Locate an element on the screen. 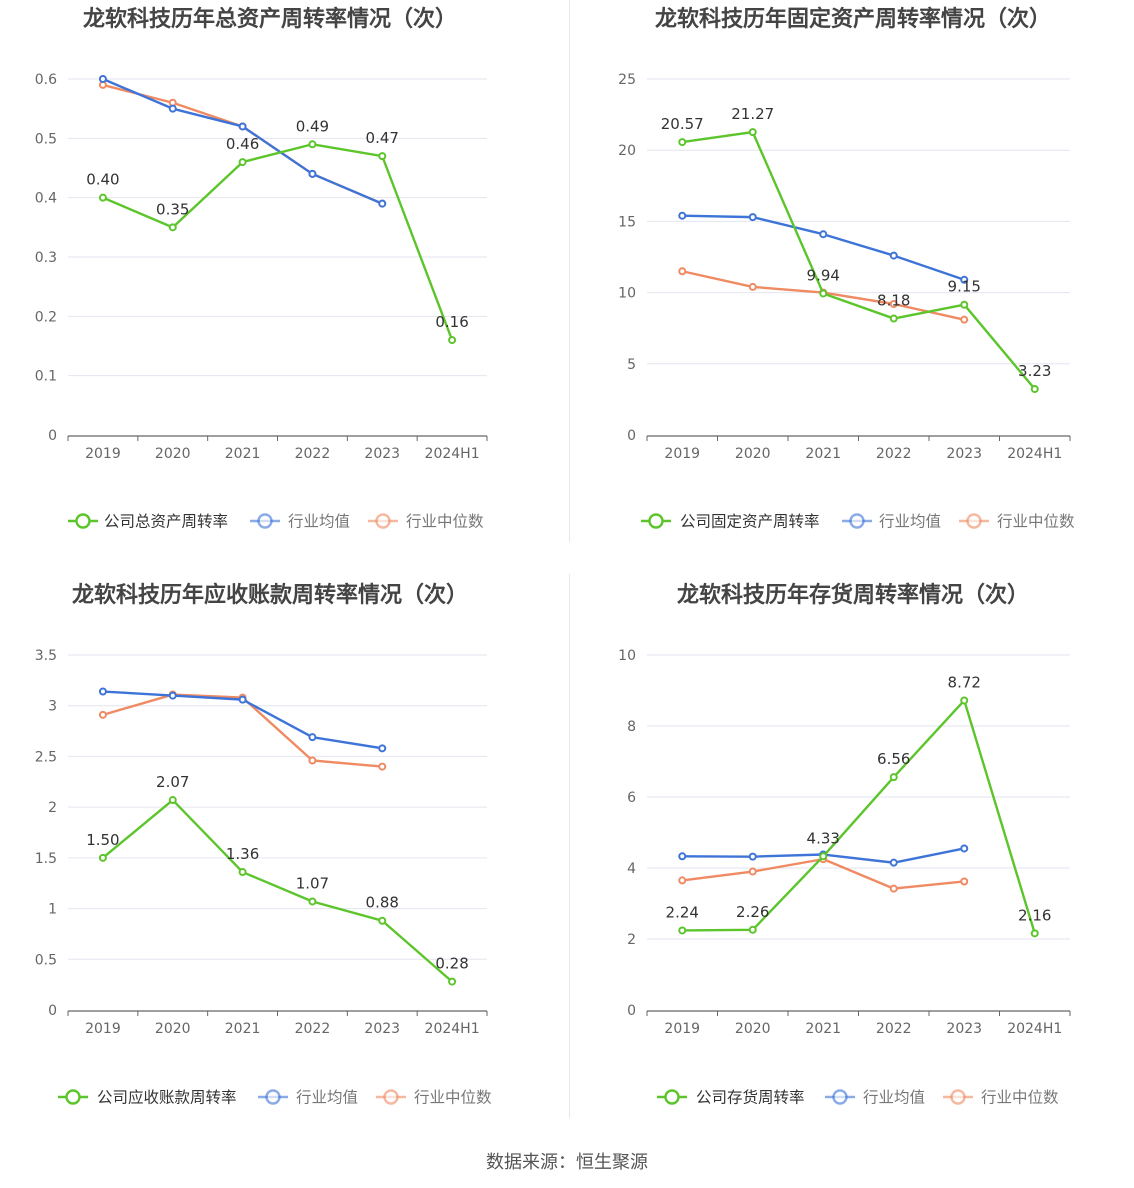 Image resolution: width=1134 pixels, height=1188 pixels. y-tick-label: 2 is located at coordinates (52, 808).